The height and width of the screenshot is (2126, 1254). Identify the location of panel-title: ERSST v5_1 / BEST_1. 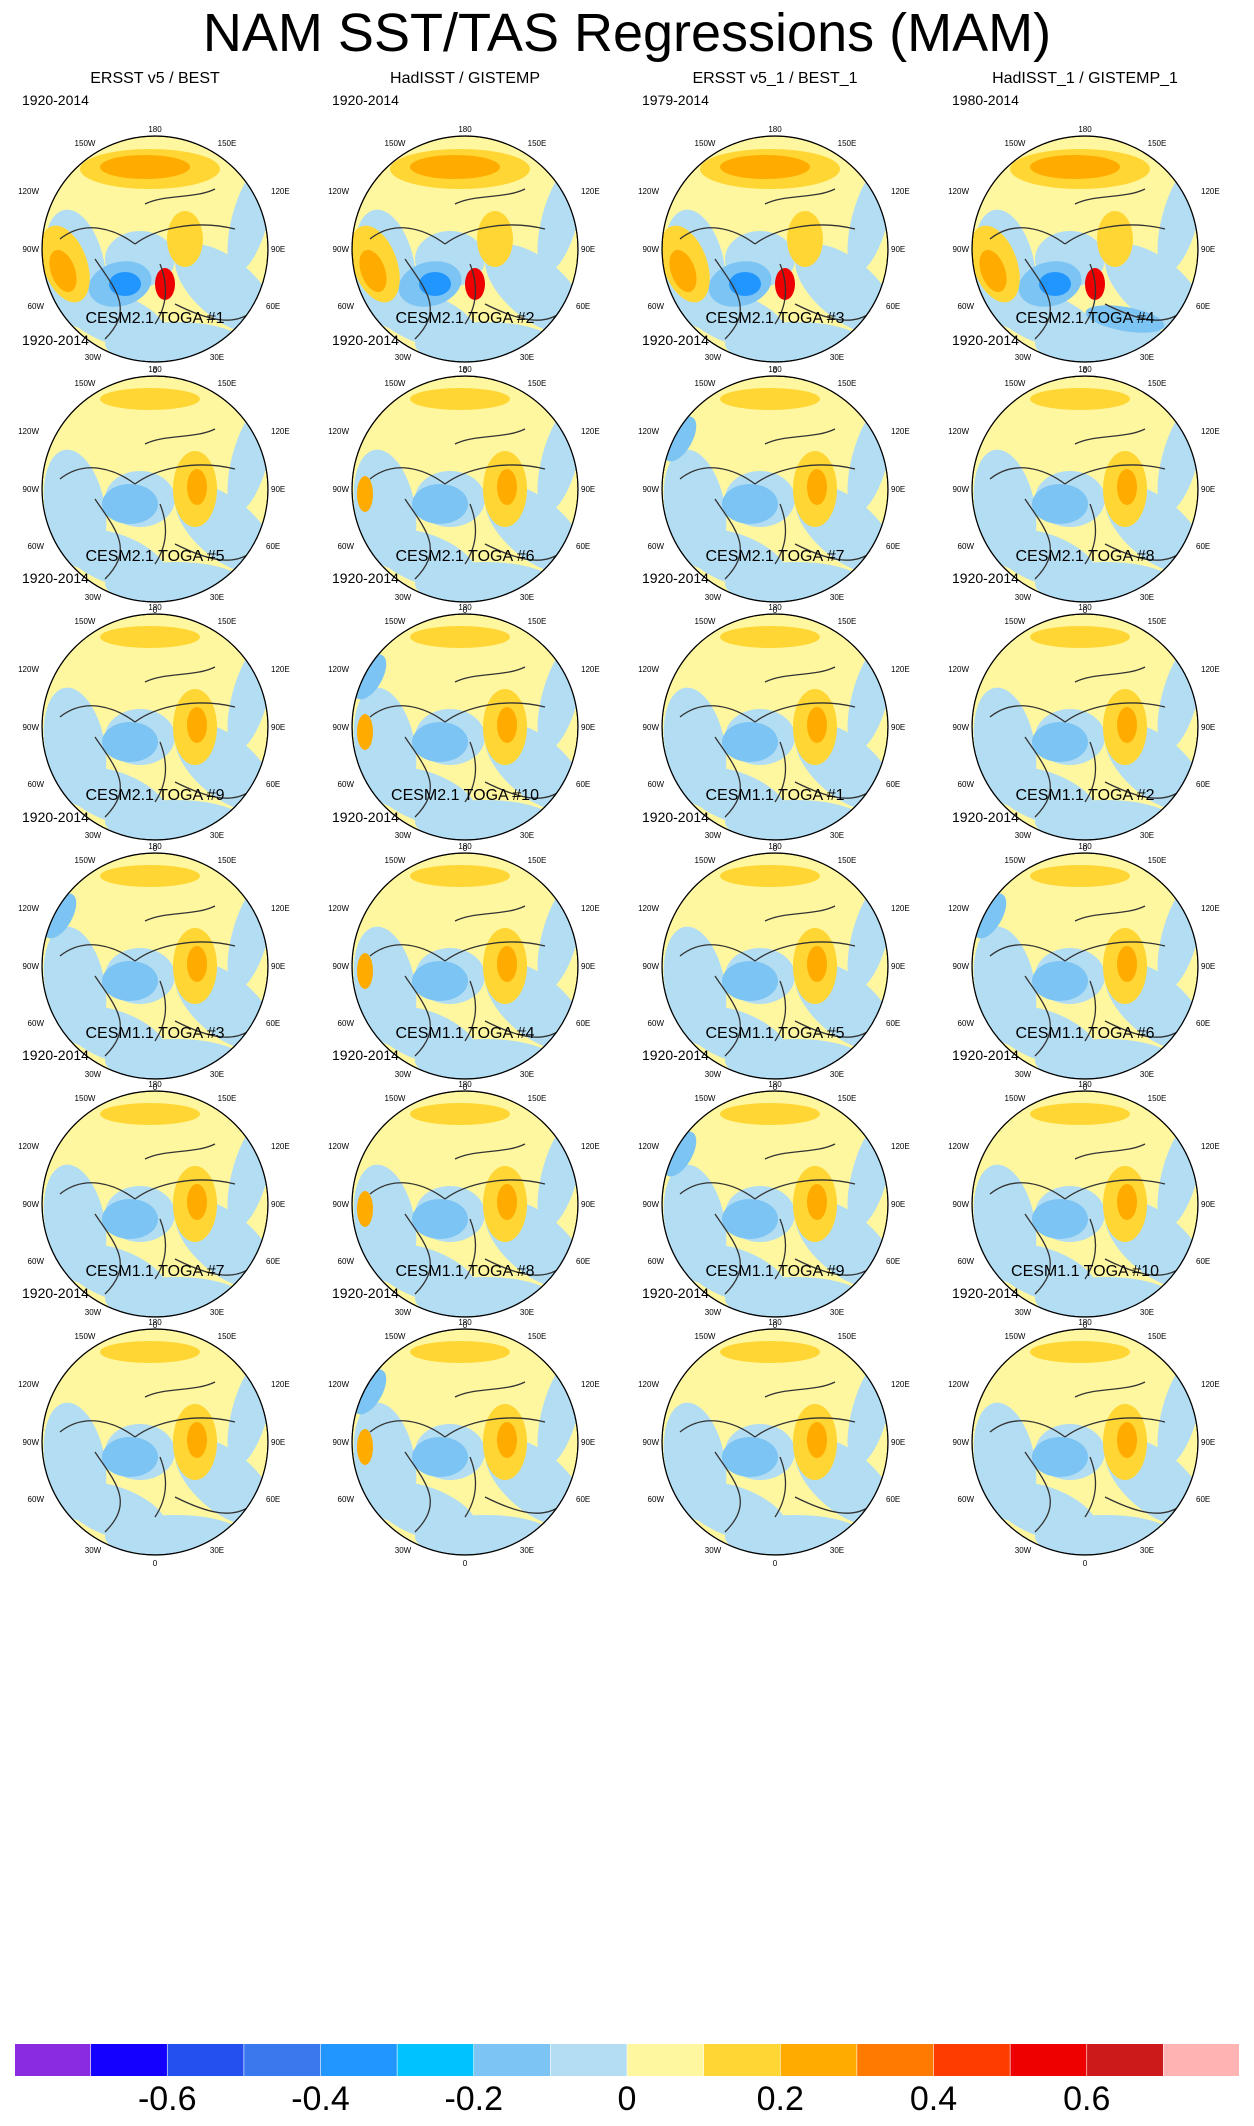
(775, 78).